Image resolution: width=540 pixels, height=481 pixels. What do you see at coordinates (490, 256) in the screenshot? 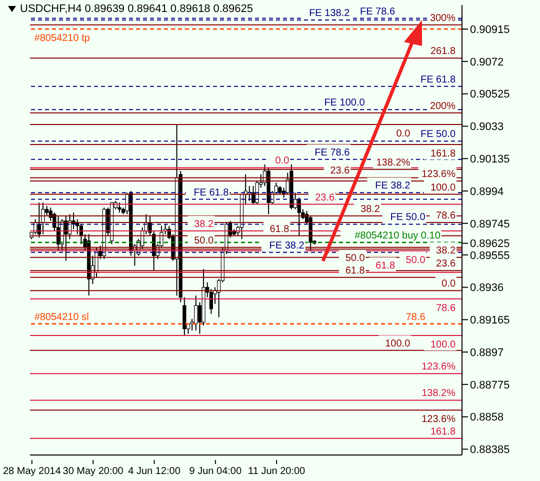
I see `y-tick-label: 0.89555` at bounding box center [490, 256].